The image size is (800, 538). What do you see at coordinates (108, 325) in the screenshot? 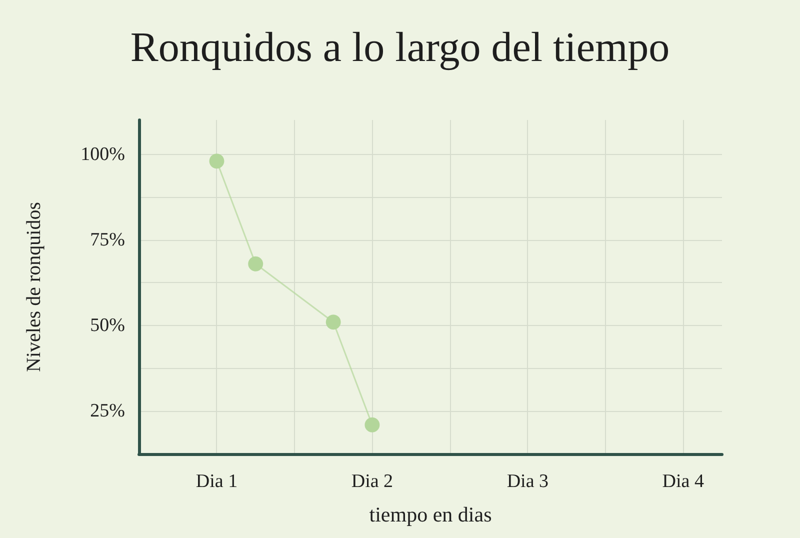
I see `y-tick-label: 50%` at bounding box center [108, 325].